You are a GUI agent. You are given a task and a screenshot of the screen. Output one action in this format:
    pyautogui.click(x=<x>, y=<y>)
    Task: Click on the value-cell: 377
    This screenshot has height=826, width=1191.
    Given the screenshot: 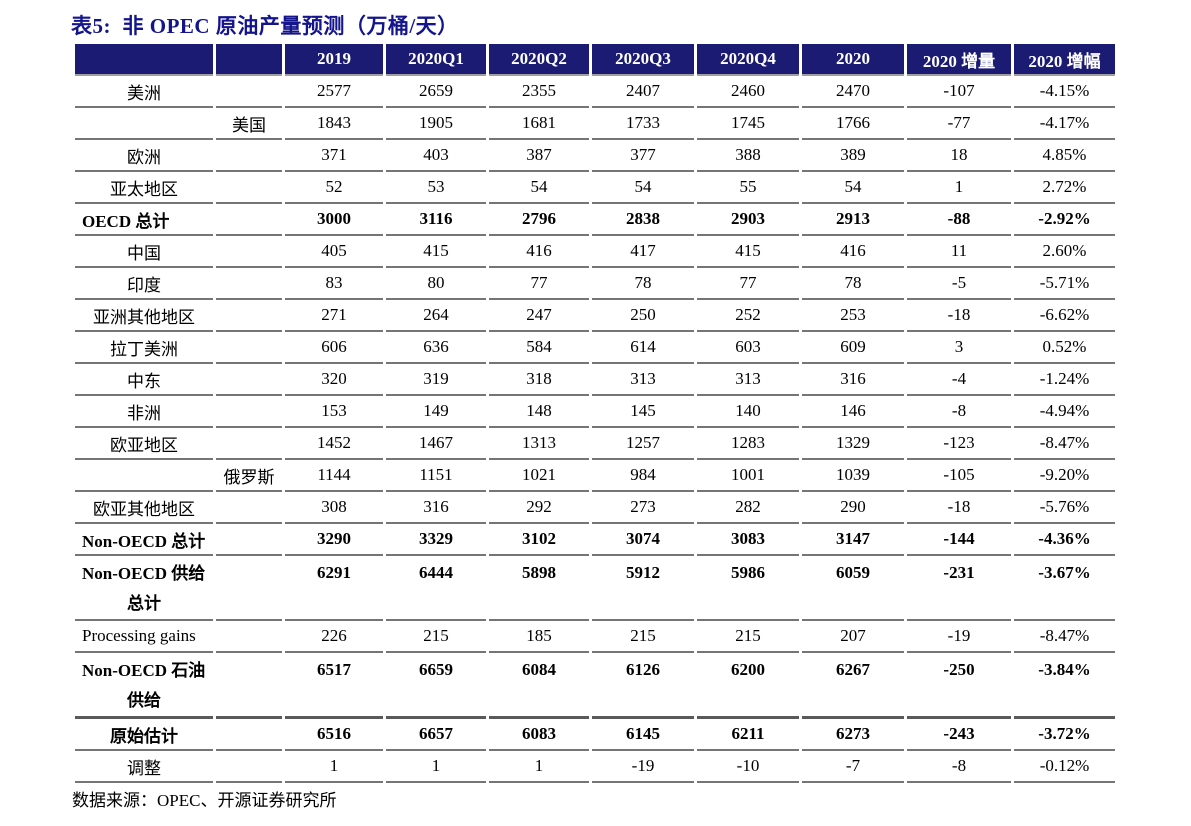 What is the action you would take?
    pyautogui.click(x=643, y=156)
    